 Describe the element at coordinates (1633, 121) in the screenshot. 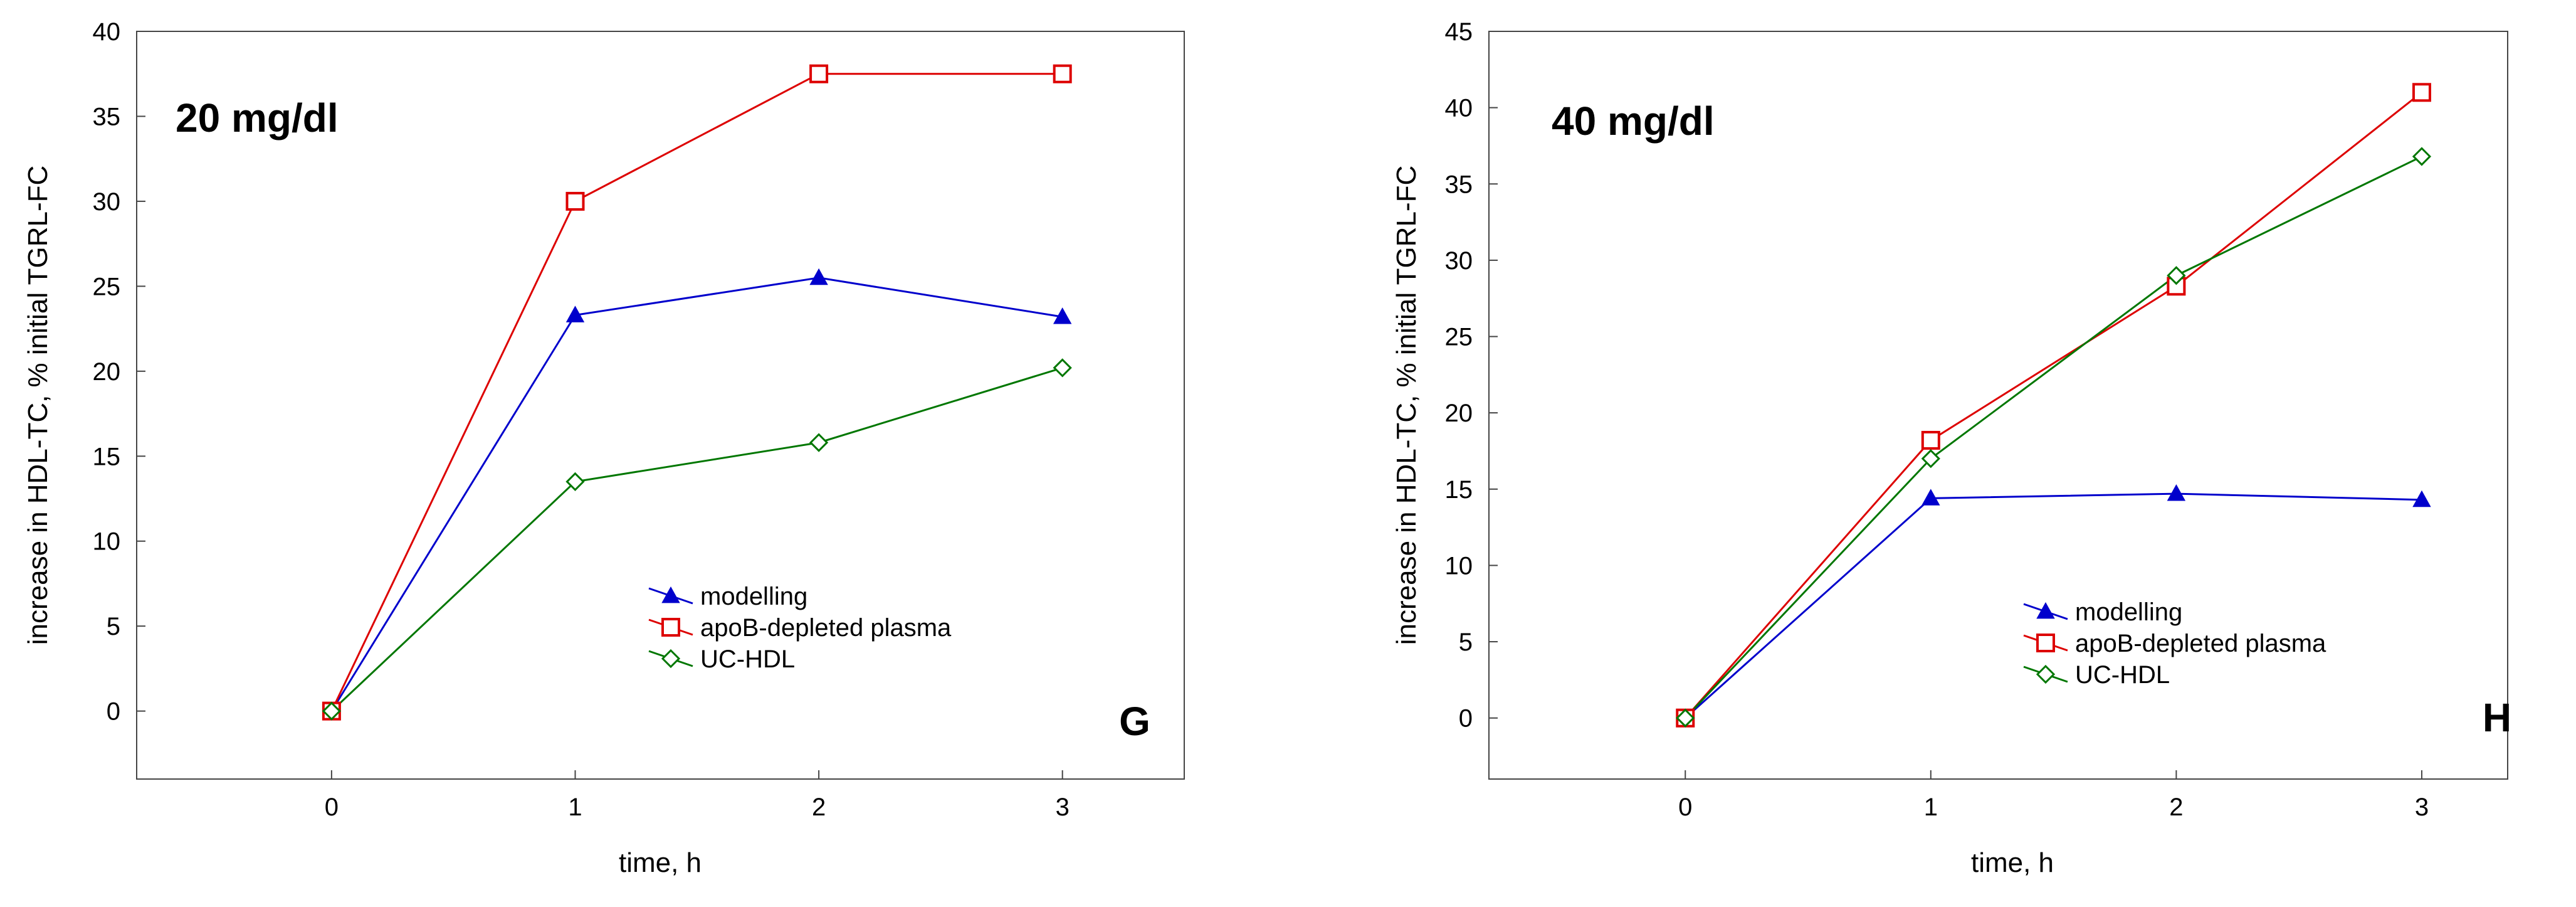

I see `panel-title: 40 mg/dl` at that location.